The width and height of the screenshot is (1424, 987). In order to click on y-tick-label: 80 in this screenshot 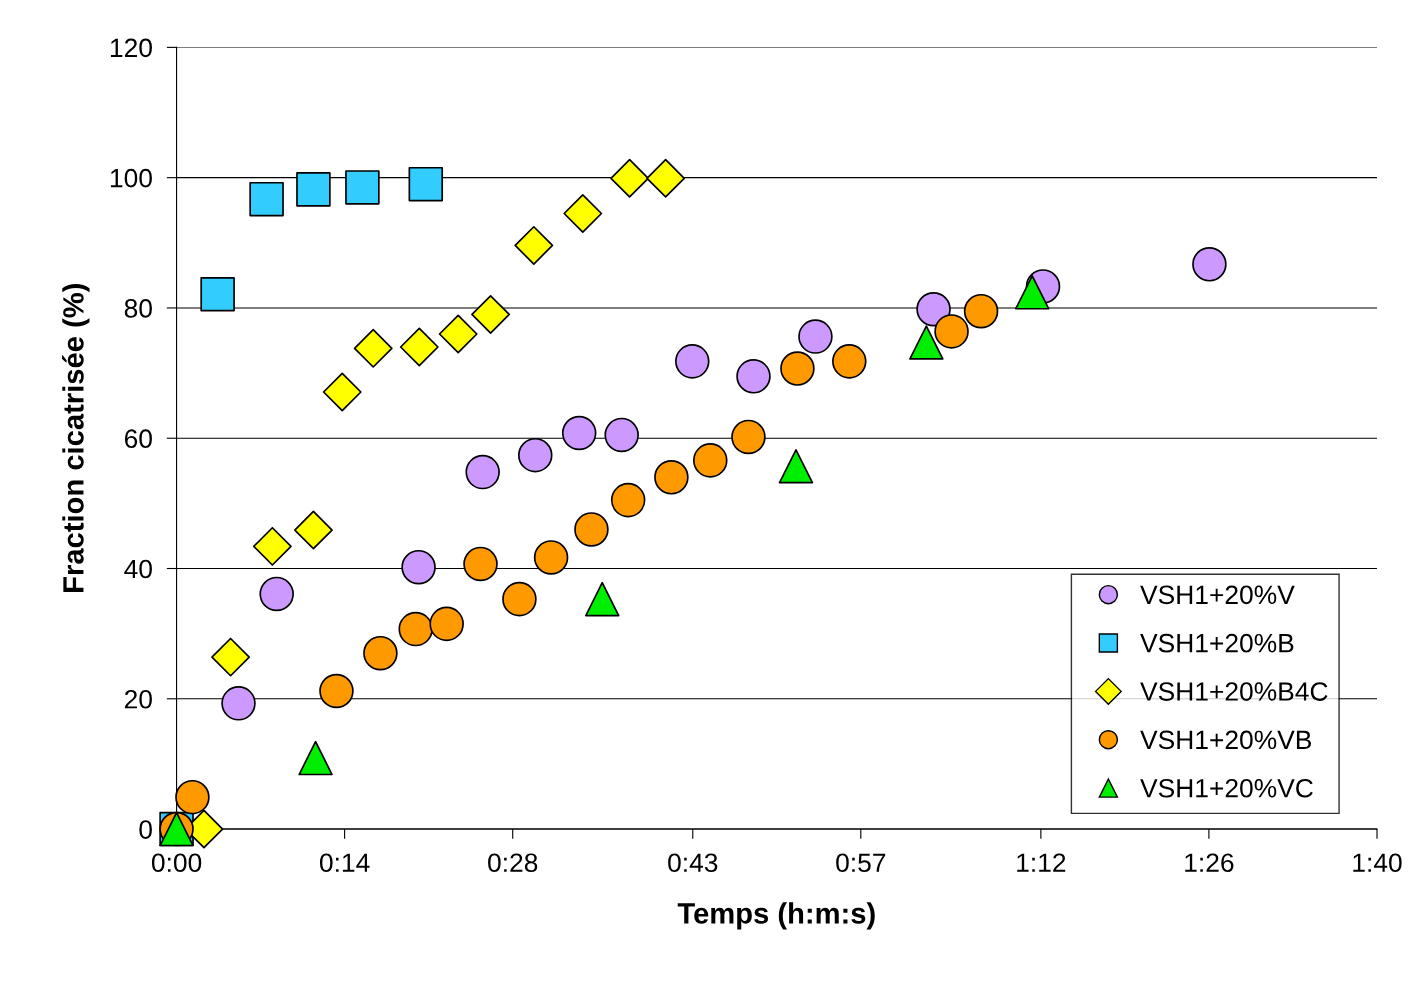, I will do `click(138, 308)`.